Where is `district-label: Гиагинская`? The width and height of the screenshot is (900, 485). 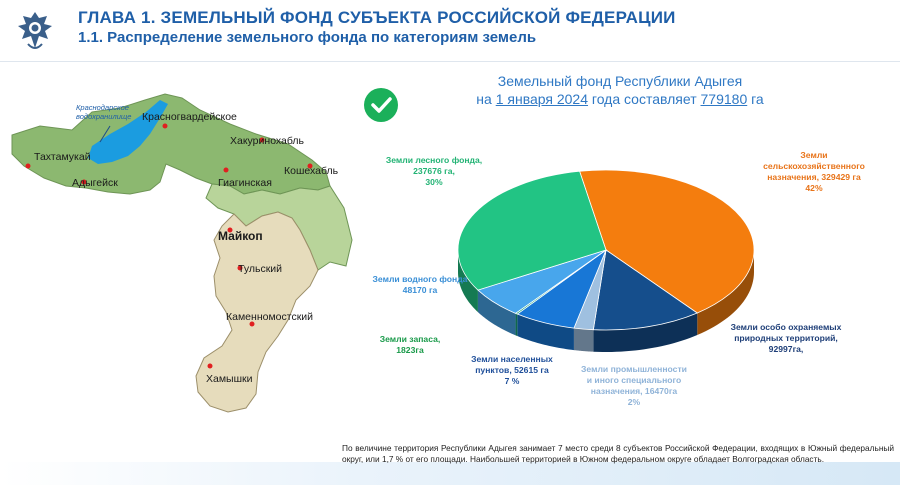
district-label: Гиагинская is located at coordinates (245, 183).